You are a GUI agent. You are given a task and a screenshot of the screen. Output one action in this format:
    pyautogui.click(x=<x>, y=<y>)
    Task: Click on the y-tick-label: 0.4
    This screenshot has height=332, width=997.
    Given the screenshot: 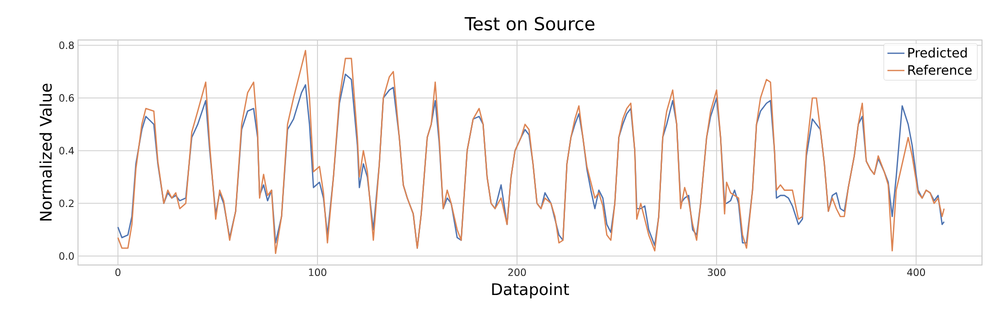 What is the action you would take?
    pyautogui.click(x=66, y=150)
    